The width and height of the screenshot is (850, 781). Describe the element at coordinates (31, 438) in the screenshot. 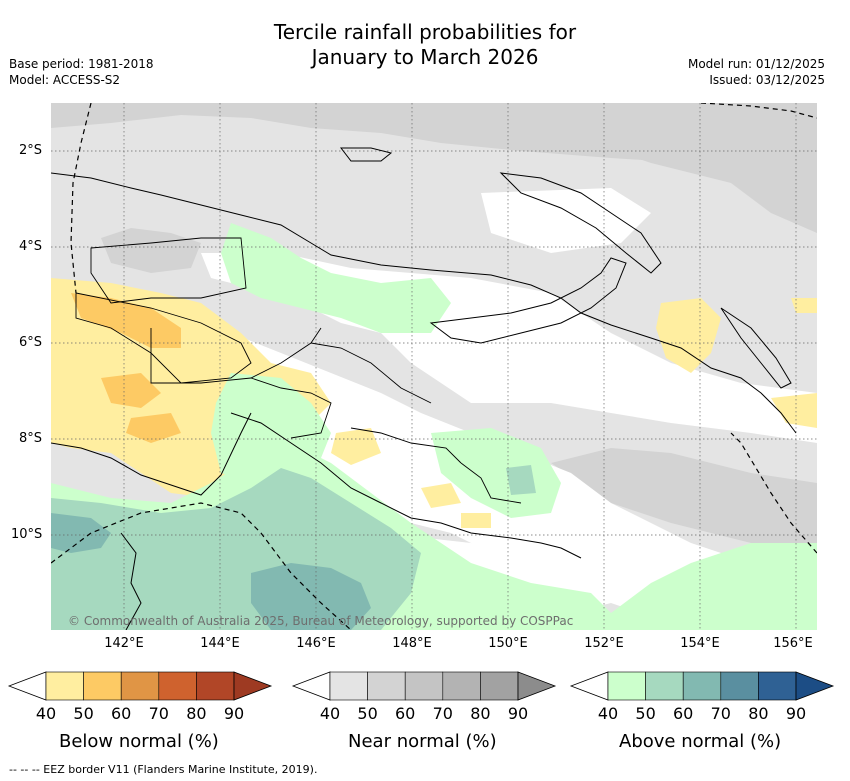

I see `lat-tick: 8°S` at that location.